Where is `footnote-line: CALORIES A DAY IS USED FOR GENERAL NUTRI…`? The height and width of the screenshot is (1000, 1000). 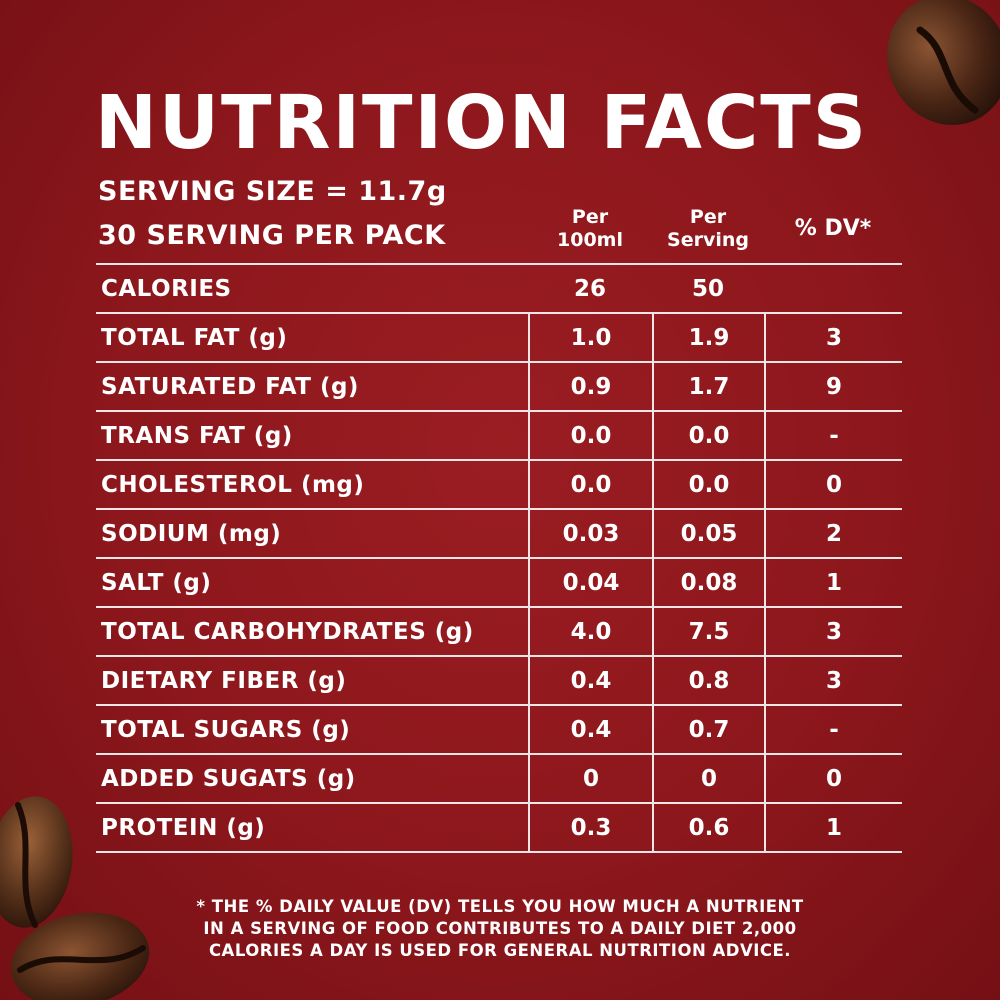
footnote-line: CALORIES A DAY IS USED FOR GENERAL NUTRI… is located at coordinates (500, 950).